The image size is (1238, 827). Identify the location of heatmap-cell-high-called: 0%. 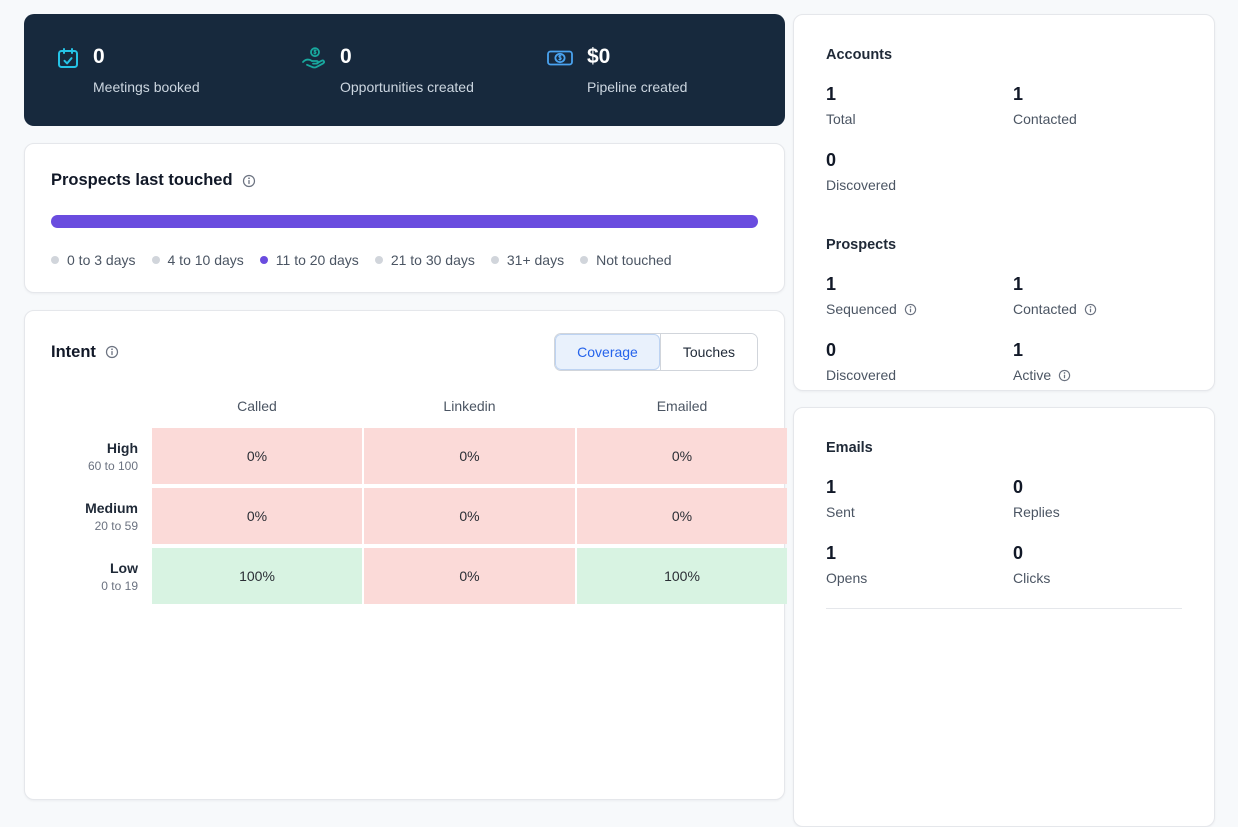
(257, 456).